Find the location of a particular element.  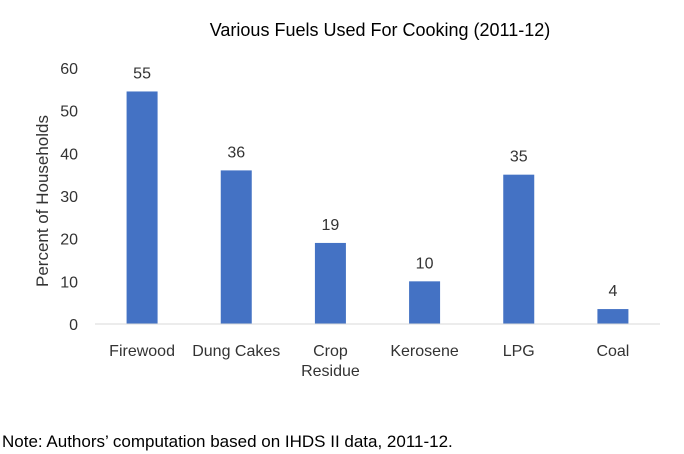

y-tick-label: 10 is located at coordinates (69, 282).